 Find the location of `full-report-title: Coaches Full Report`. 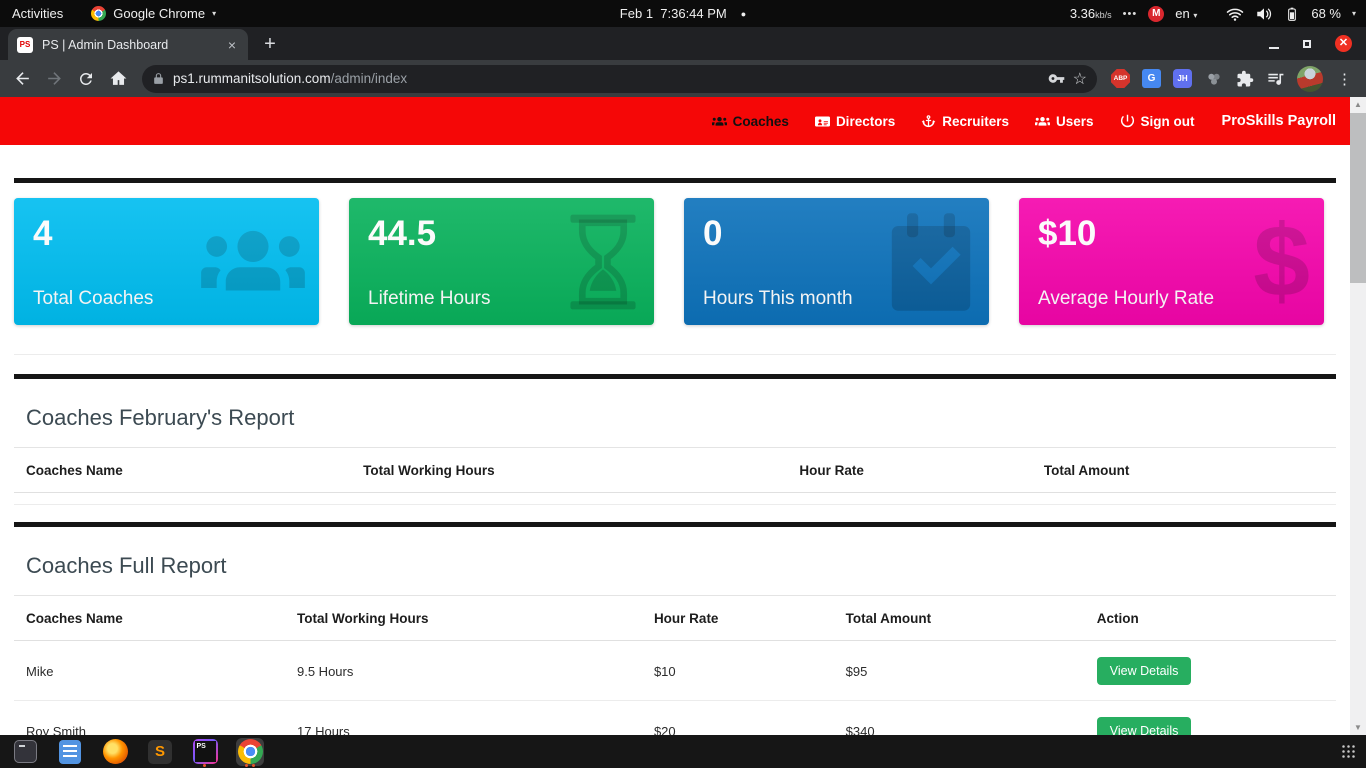

full-report-title: Coaches Full Report is located at coordinates (126, 565).